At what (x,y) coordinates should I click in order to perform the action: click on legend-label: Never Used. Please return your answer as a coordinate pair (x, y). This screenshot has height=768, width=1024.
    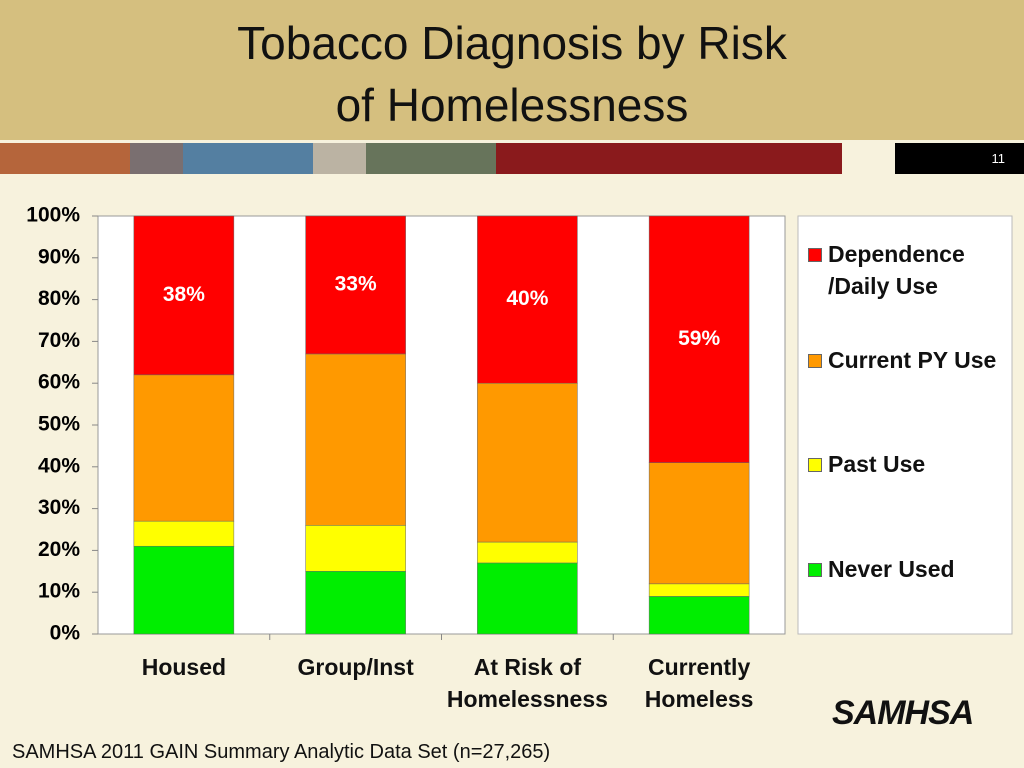
    Looking at the image, I should click on (891, 569).